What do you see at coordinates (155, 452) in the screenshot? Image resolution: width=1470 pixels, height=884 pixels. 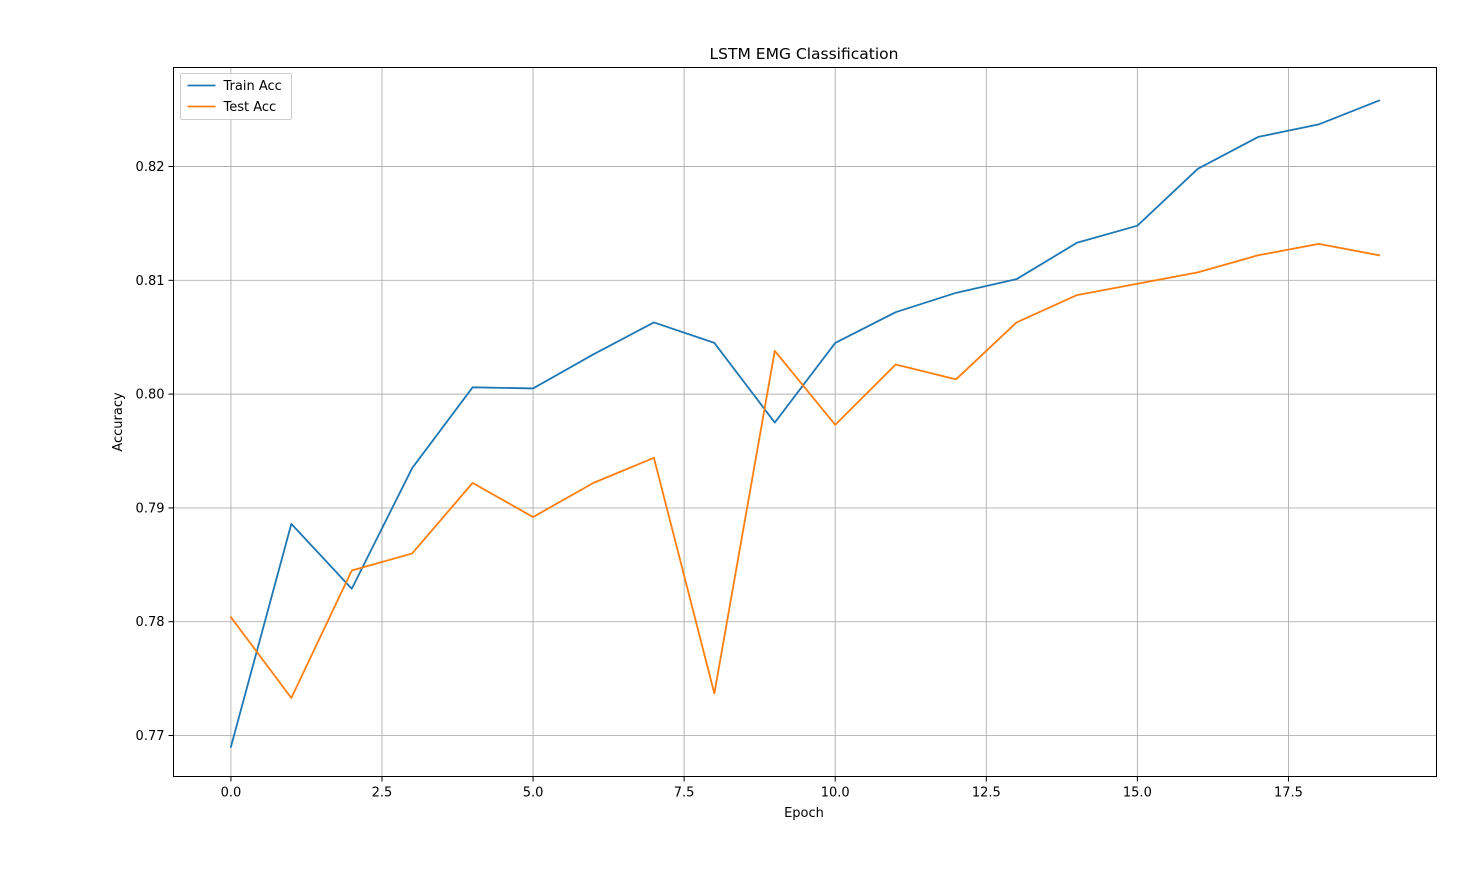 I see `y-axis-ticks: 0.77 0.78 0.79 0.80 0.81 0.82` at bounding box center [155, 452].